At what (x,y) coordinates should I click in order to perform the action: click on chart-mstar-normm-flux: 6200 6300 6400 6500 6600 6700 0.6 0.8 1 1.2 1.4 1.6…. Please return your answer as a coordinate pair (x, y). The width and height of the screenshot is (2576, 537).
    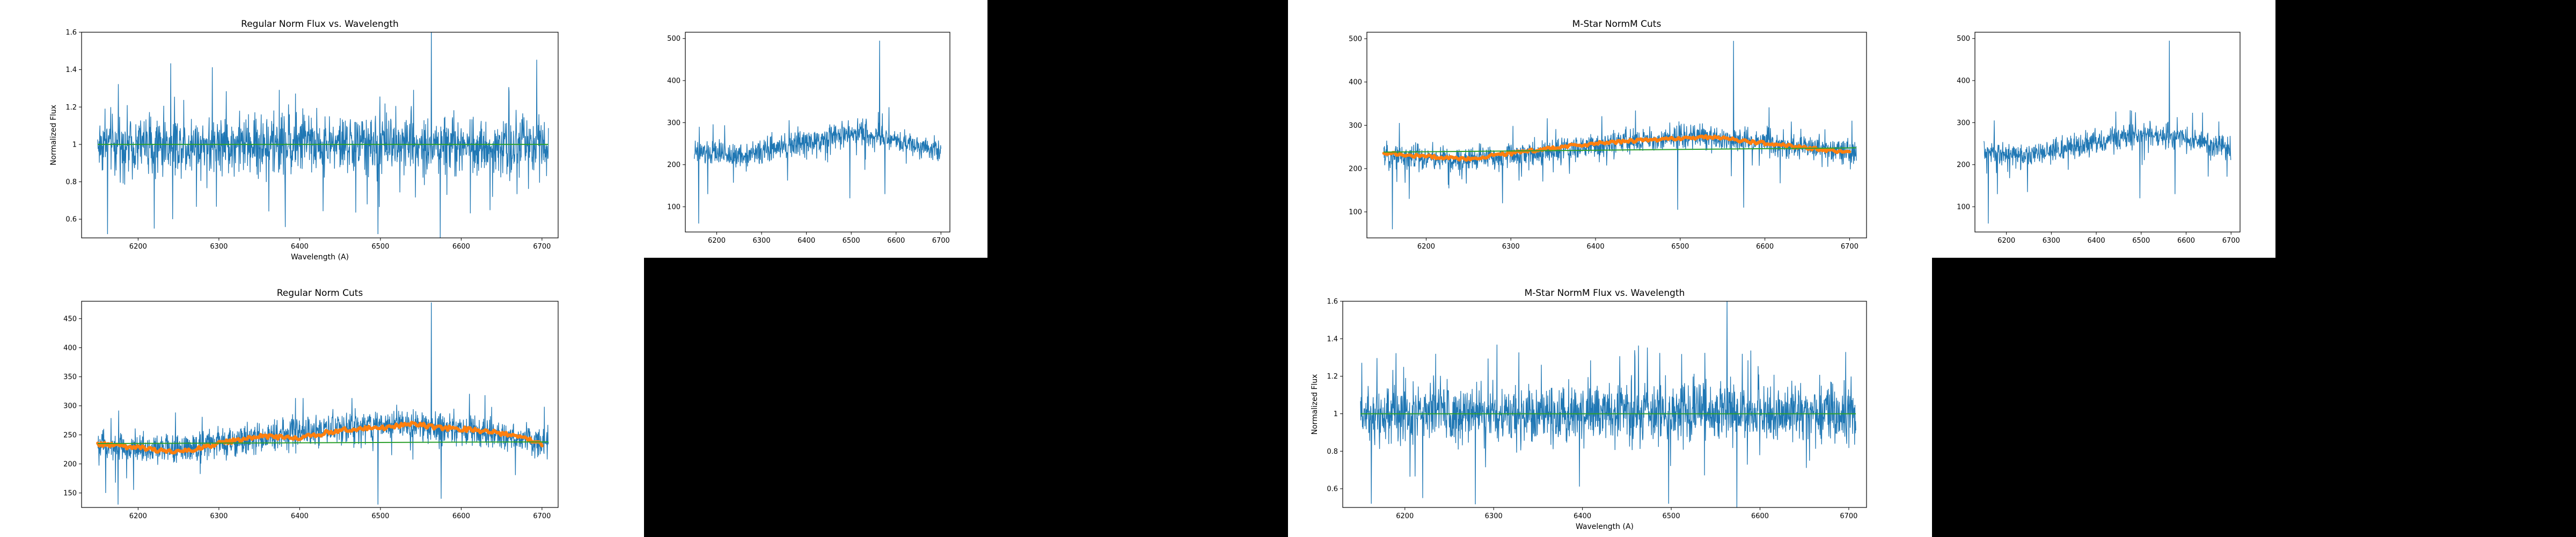
    Looking at the image, I should click on (1589, 409).